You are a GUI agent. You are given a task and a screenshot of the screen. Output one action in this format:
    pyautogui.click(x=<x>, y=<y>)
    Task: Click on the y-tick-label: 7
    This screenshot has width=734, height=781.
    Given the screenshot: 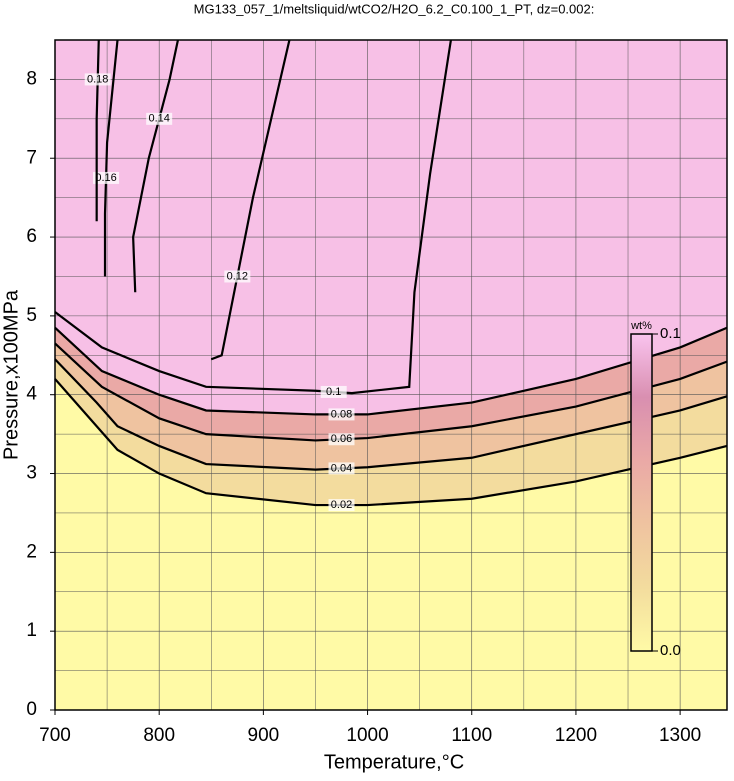 What is the action you would take?
    pyautogui.click(x=31, y=157)
    